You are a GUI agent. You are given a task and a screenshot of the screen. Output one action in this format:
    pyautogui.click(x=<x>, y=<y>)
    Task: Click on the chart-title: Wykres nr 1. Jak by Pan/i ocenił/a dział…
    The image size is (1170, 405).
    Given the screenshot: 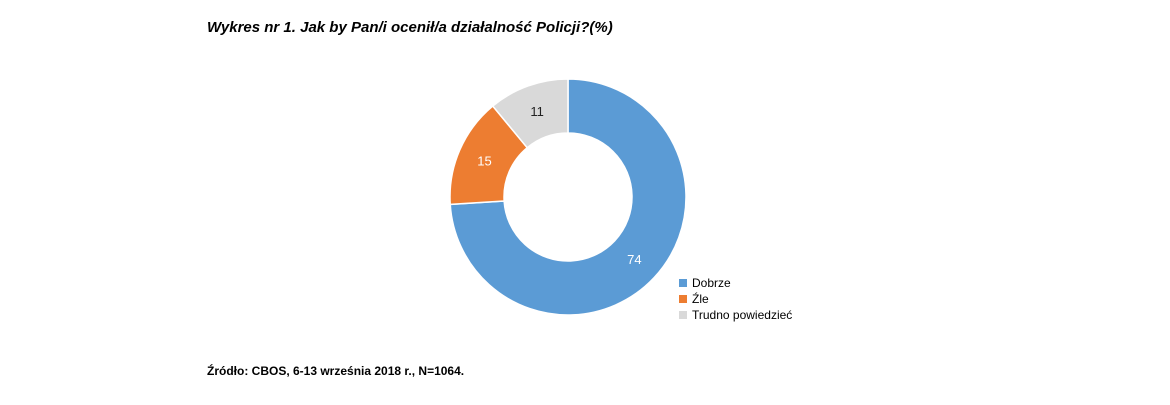 What is the action you would take?
    pyautogui.click(x=410, y=27)
    